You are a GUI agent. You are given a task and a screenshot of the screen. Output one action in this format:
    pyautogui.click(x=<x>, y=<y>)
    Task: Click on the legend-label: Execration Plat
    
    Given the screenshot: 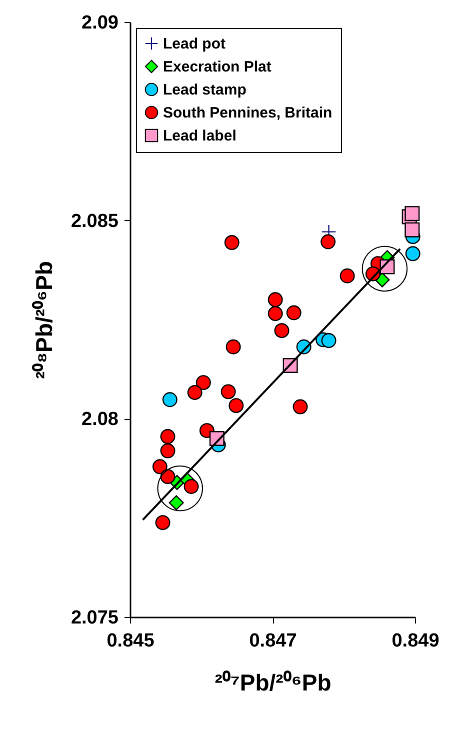 What is the action you would take?
    pyautogui.click(x=217, y=67)
    